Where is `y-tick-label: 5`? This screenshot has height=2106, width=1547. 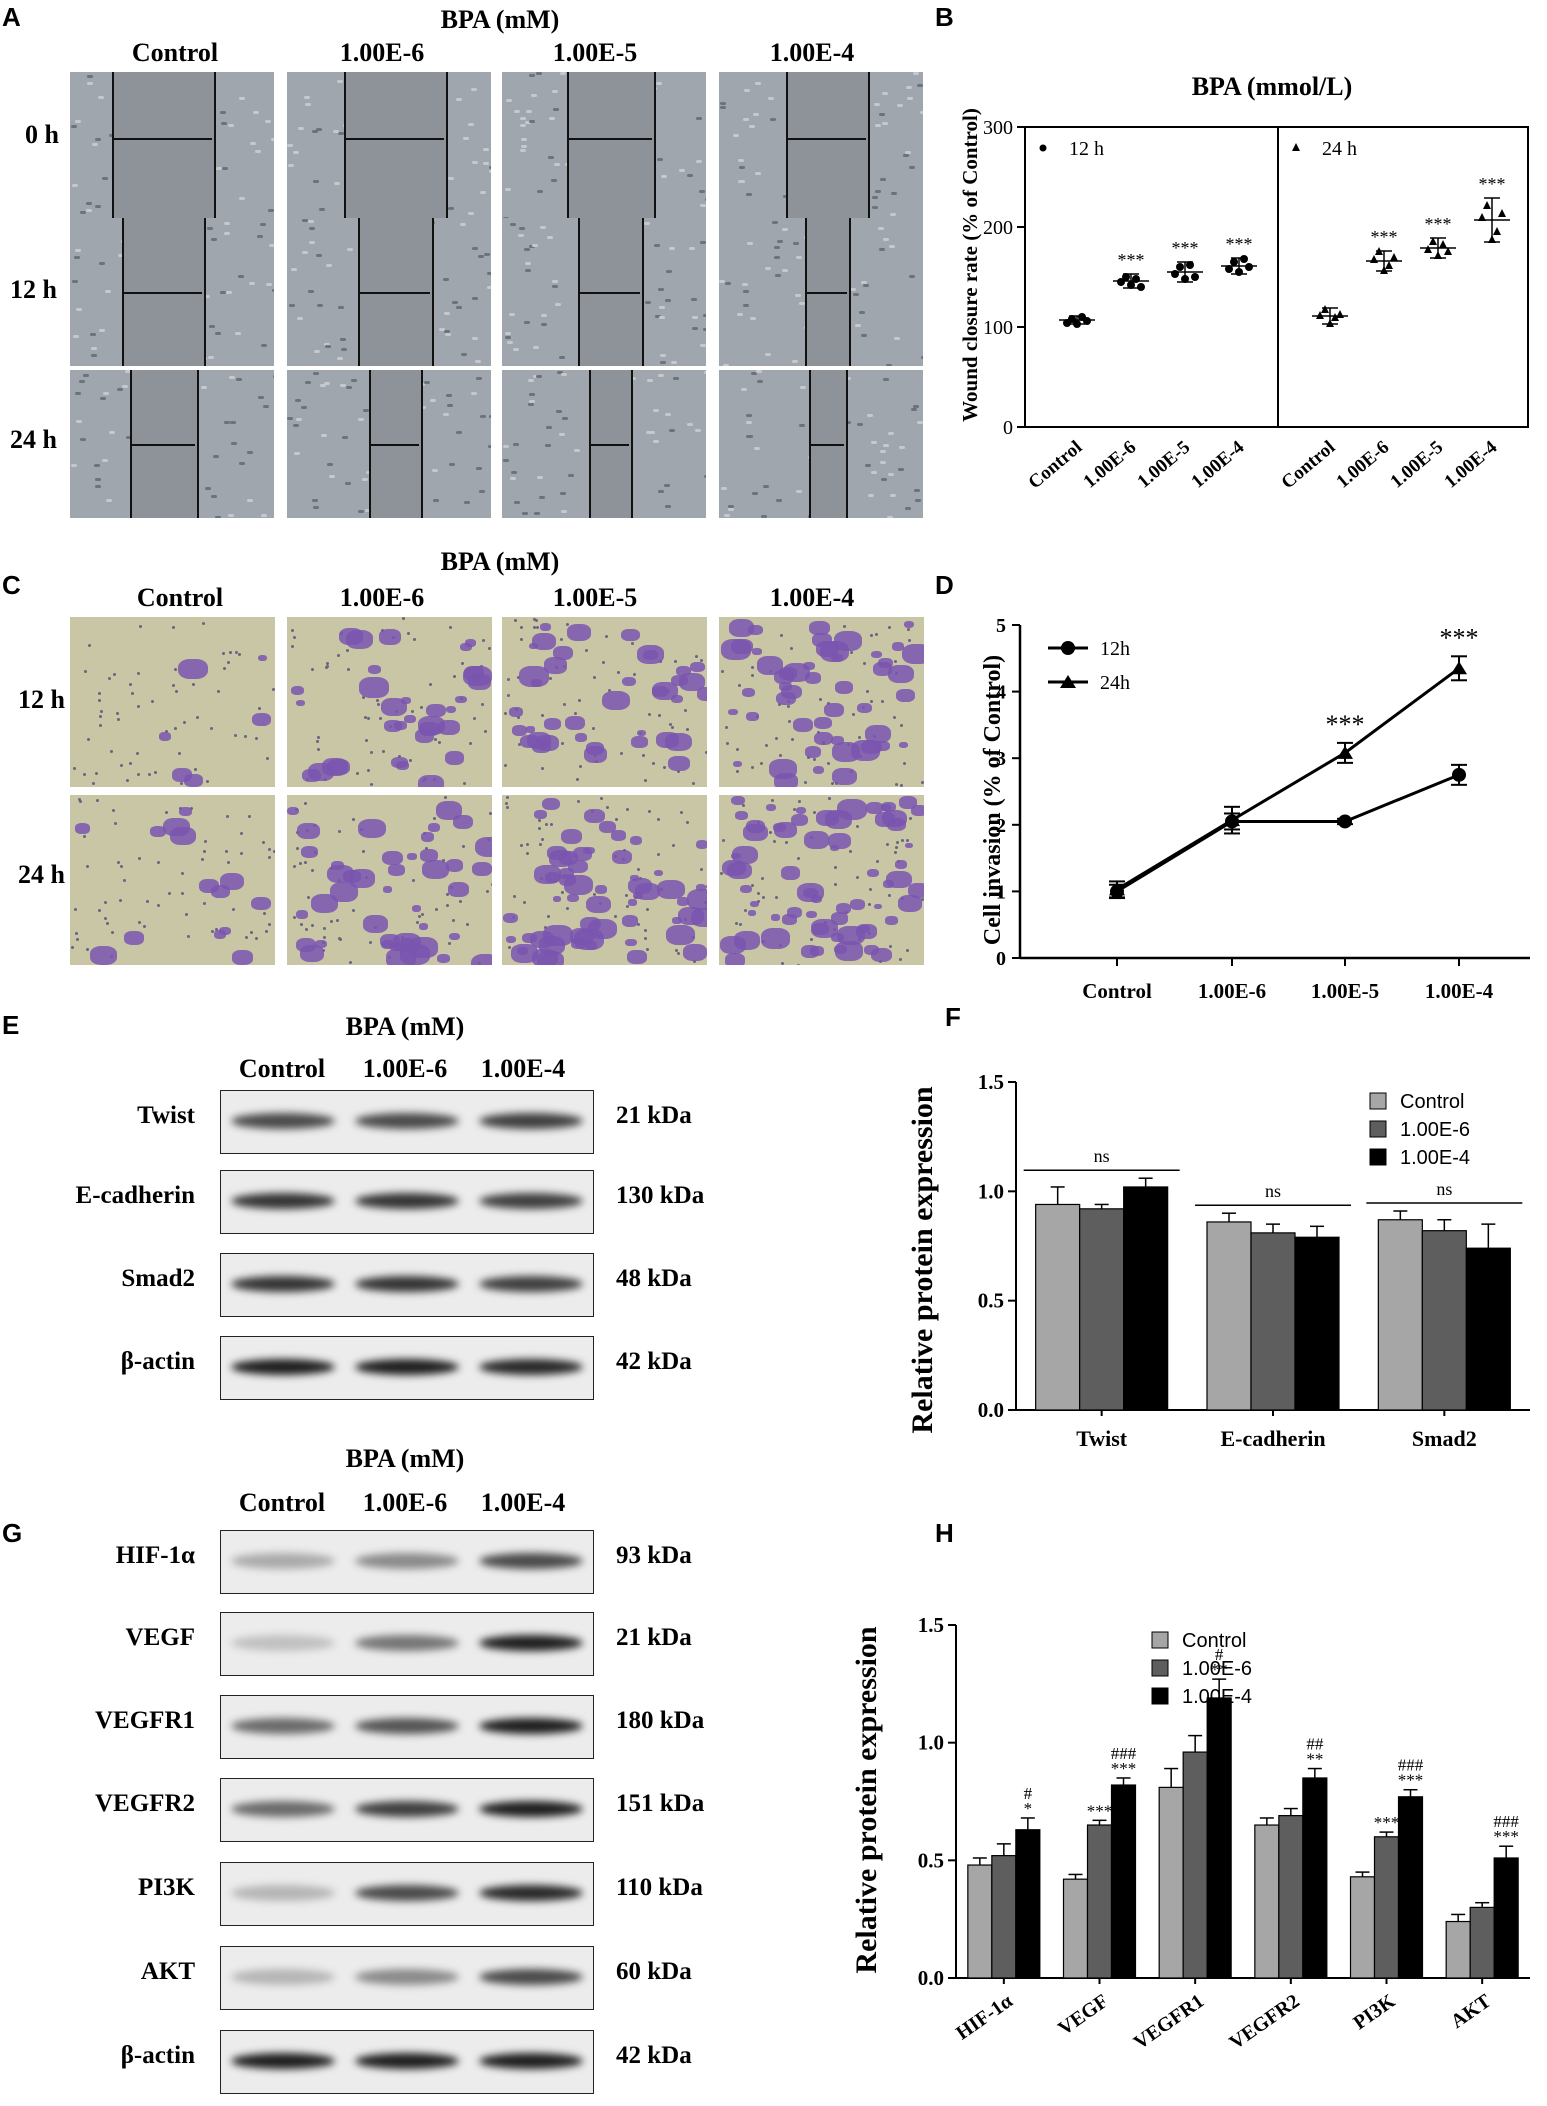
y-tick-label: 5 is located at coordinates (1001, 626).